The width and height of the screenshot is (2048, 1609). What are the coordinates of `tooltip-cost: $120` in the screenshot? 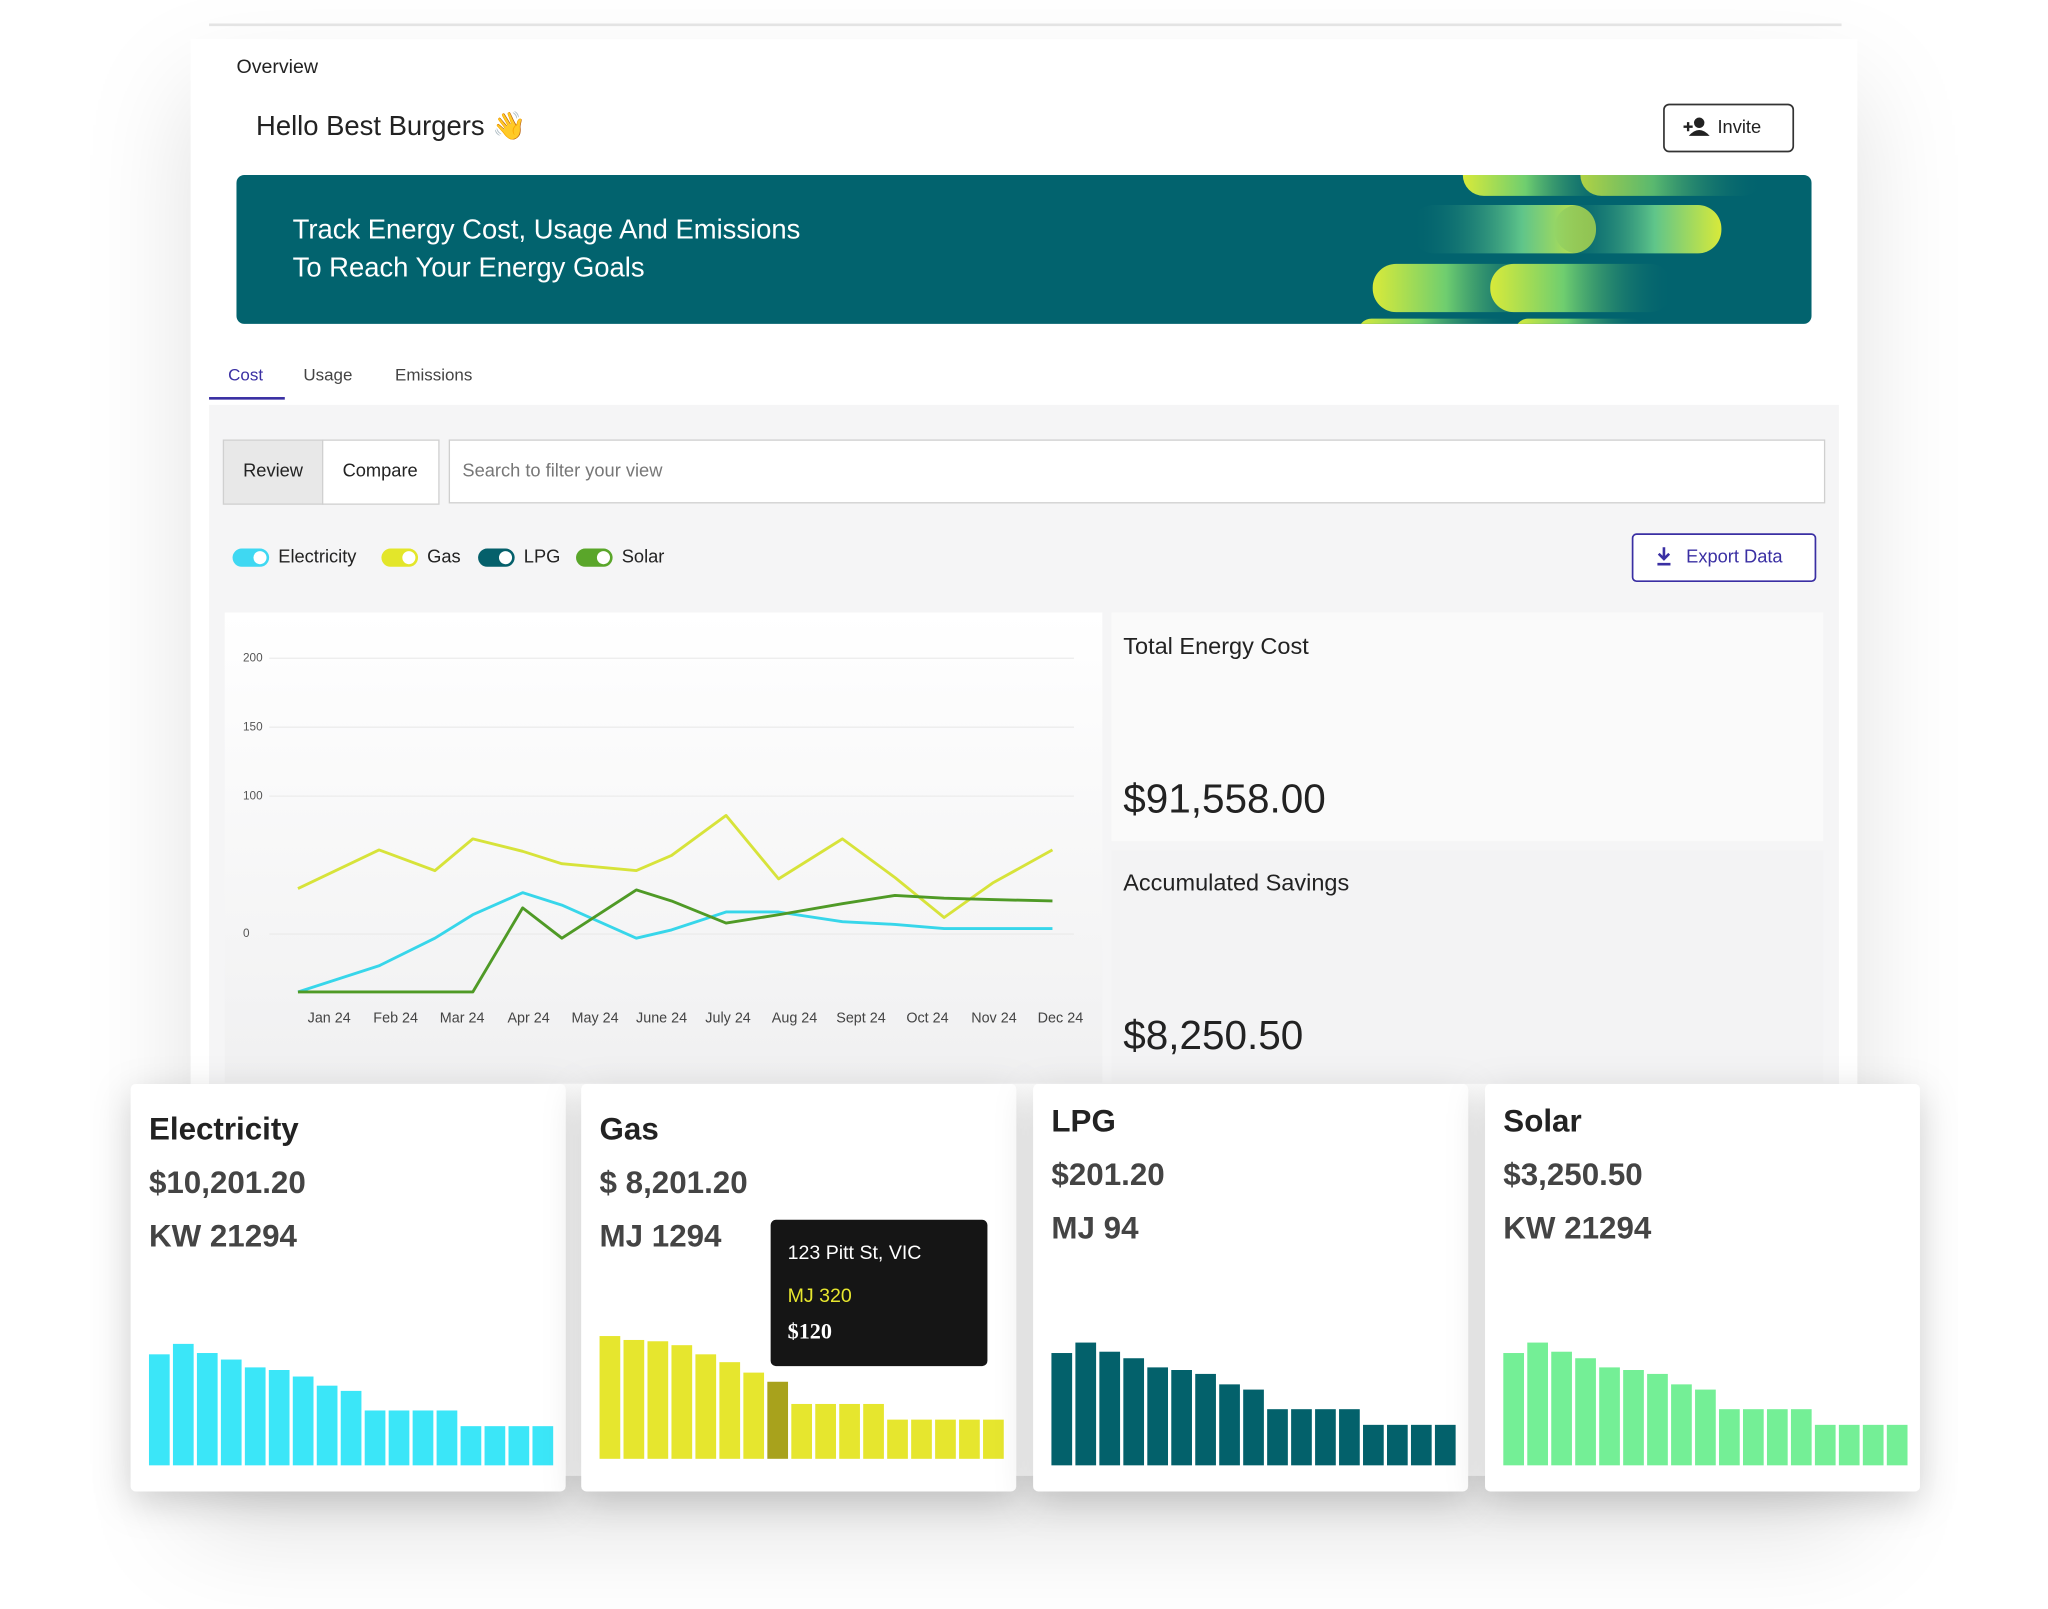 It's located at (810, 1331).